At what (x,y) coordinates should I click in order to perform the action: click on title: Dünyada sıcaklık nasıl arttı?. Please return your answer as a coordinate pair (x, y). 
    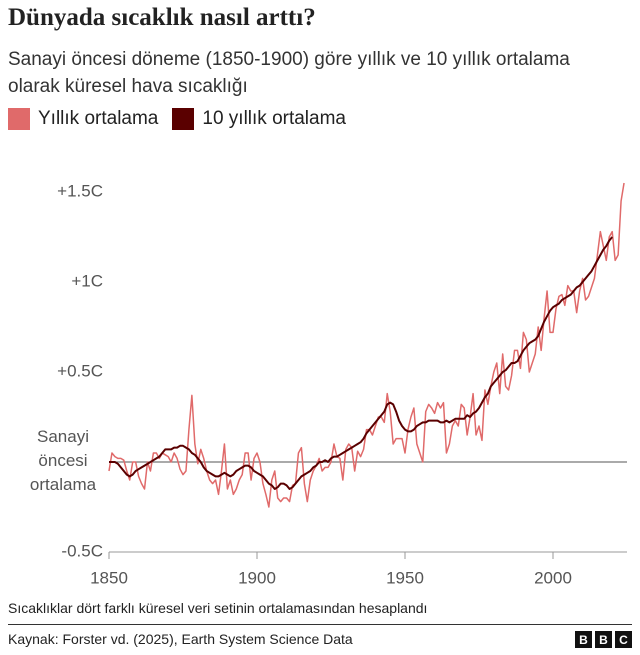
    Looking at the image, I should click on (162, 17).